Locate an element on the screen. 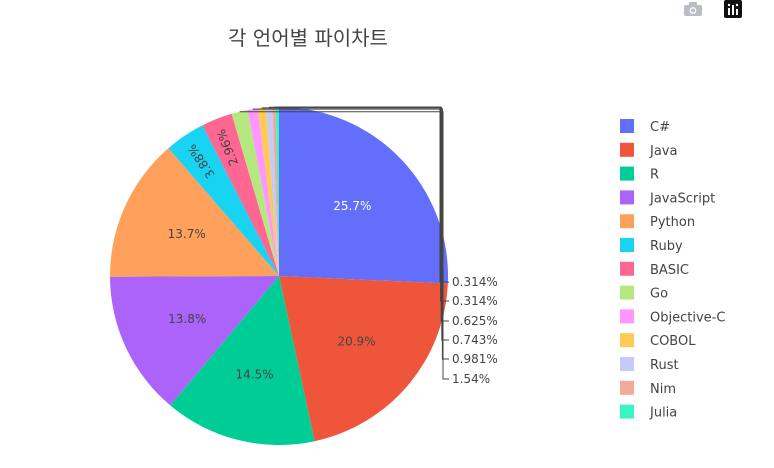 This screenshot has width=774, height=468. camera-icon is located at coordinates (693, 9).